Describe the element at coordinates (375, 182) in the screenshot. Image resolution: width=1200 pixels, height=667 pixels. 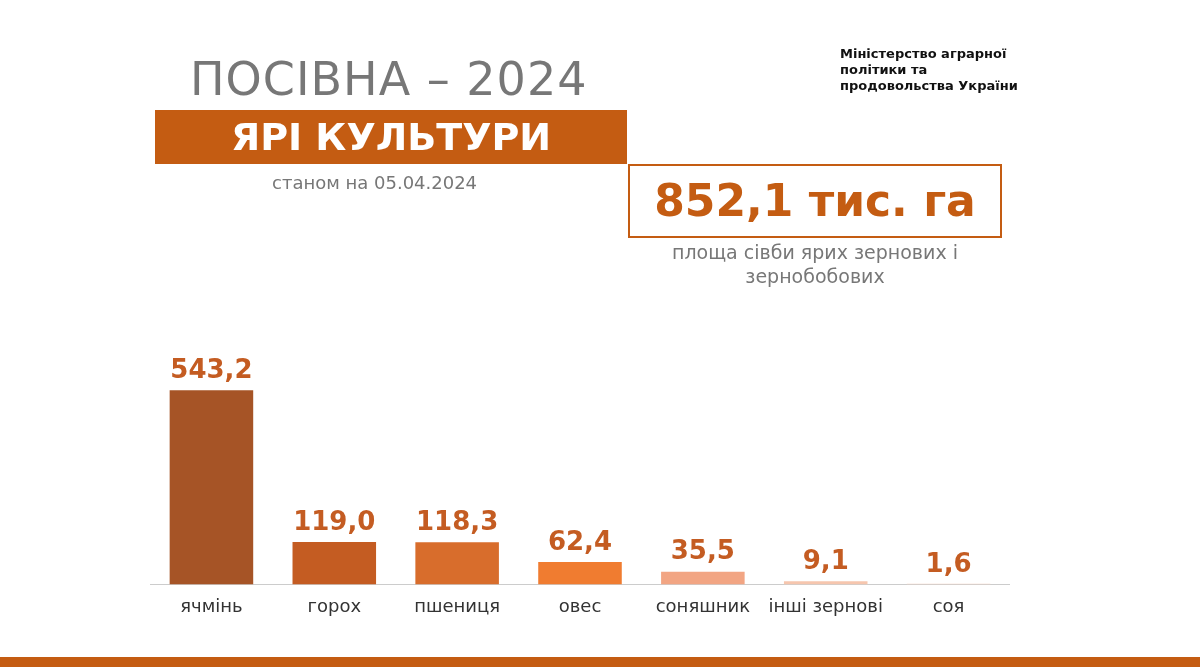
I see `text: станом на 05.04.2024` at that location.